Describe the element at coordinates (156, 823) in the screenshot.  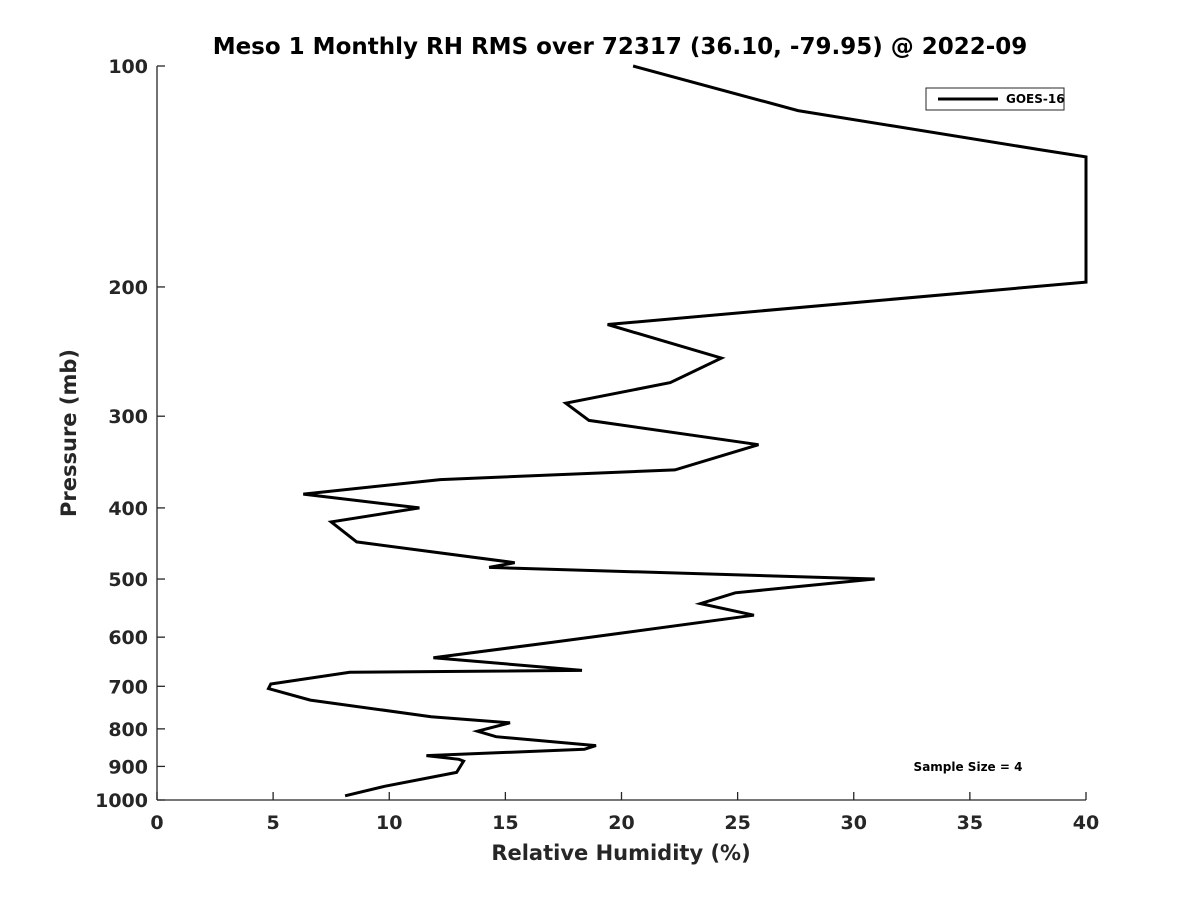
I see `x-tick-label: 0` at that location.